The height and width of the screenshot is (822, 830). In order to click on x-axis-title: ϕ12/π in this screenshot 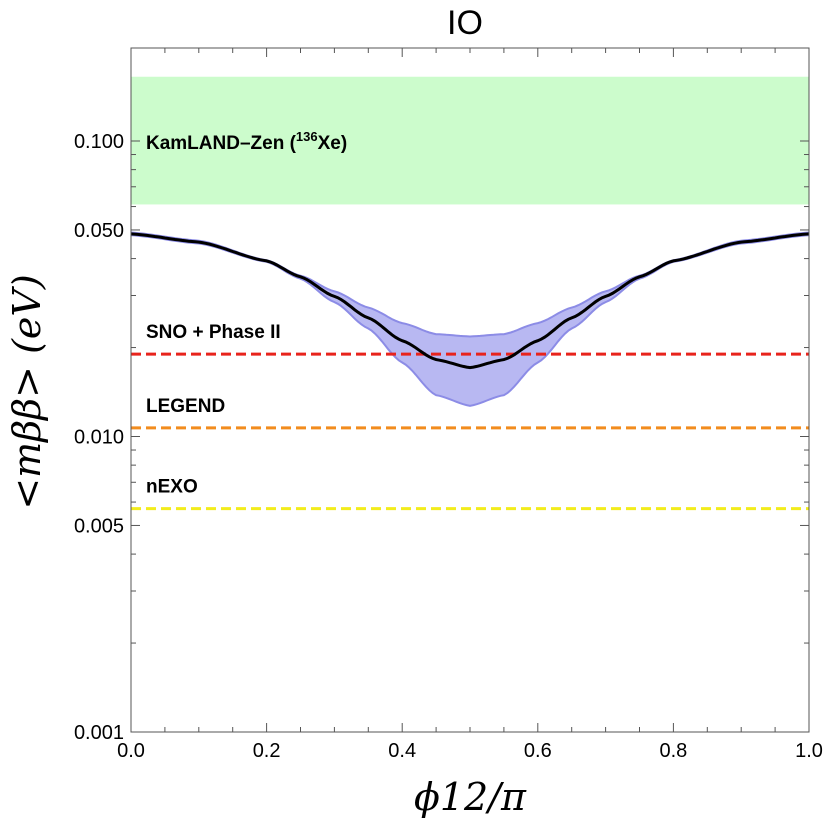, I will do `click(470, 797)`.